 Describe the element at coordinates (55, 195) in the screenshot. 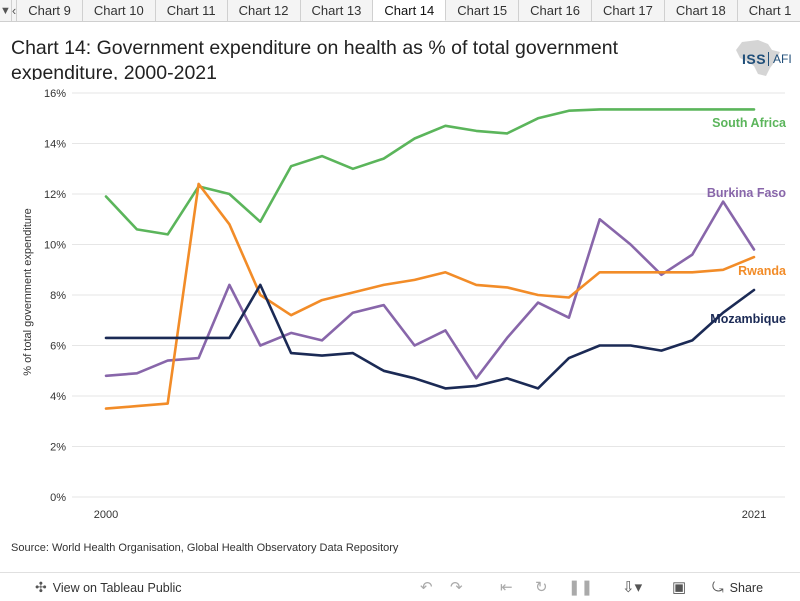

I see `y-tick-label: 12%` at that location.